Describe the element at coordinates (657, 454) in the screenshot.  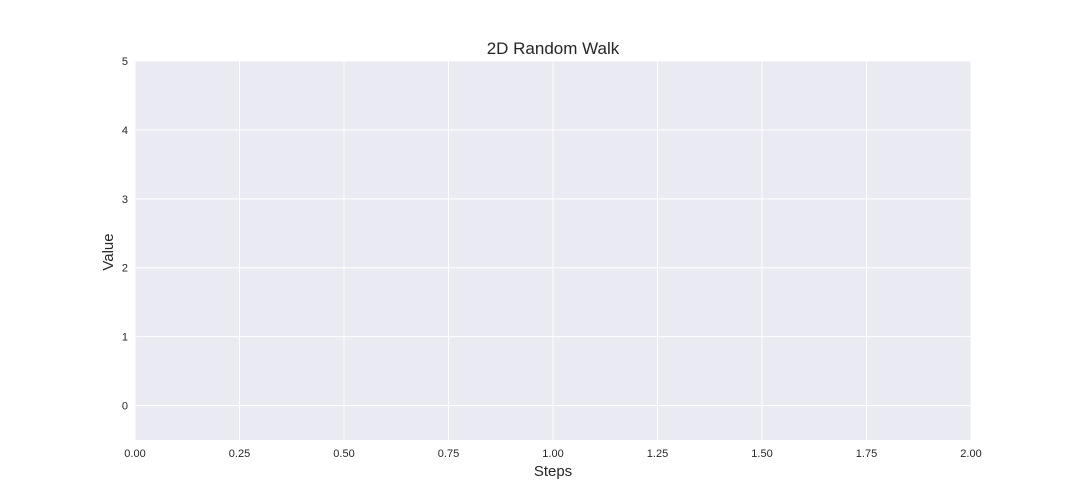
I see `x-tick-label: 1.25` at that location.